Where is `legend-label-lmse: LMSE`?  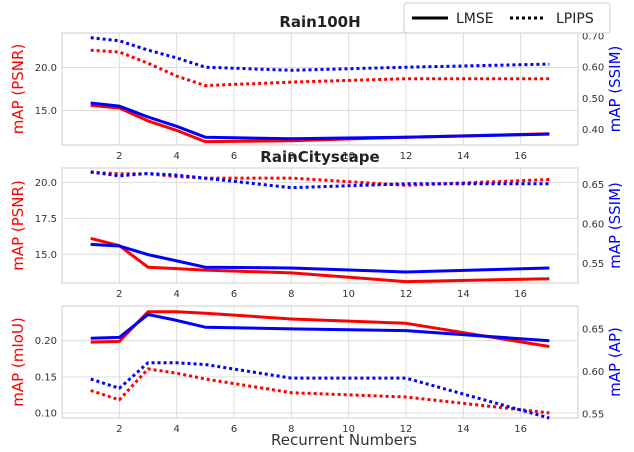
legend-label-lmse: LMSE is located at coordinates (475, 19).